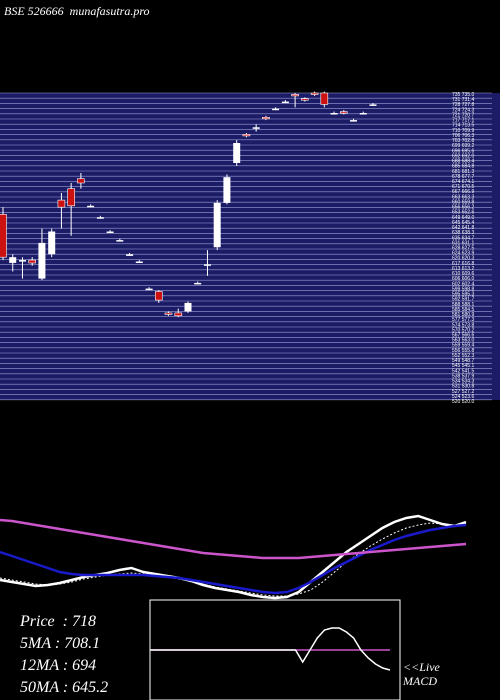 The width and height of the screenshot is (500, 700). Describe the element at coordinates (463, 310) in the screenshot. I see `price-tick-label: 585 584.5` at that location.